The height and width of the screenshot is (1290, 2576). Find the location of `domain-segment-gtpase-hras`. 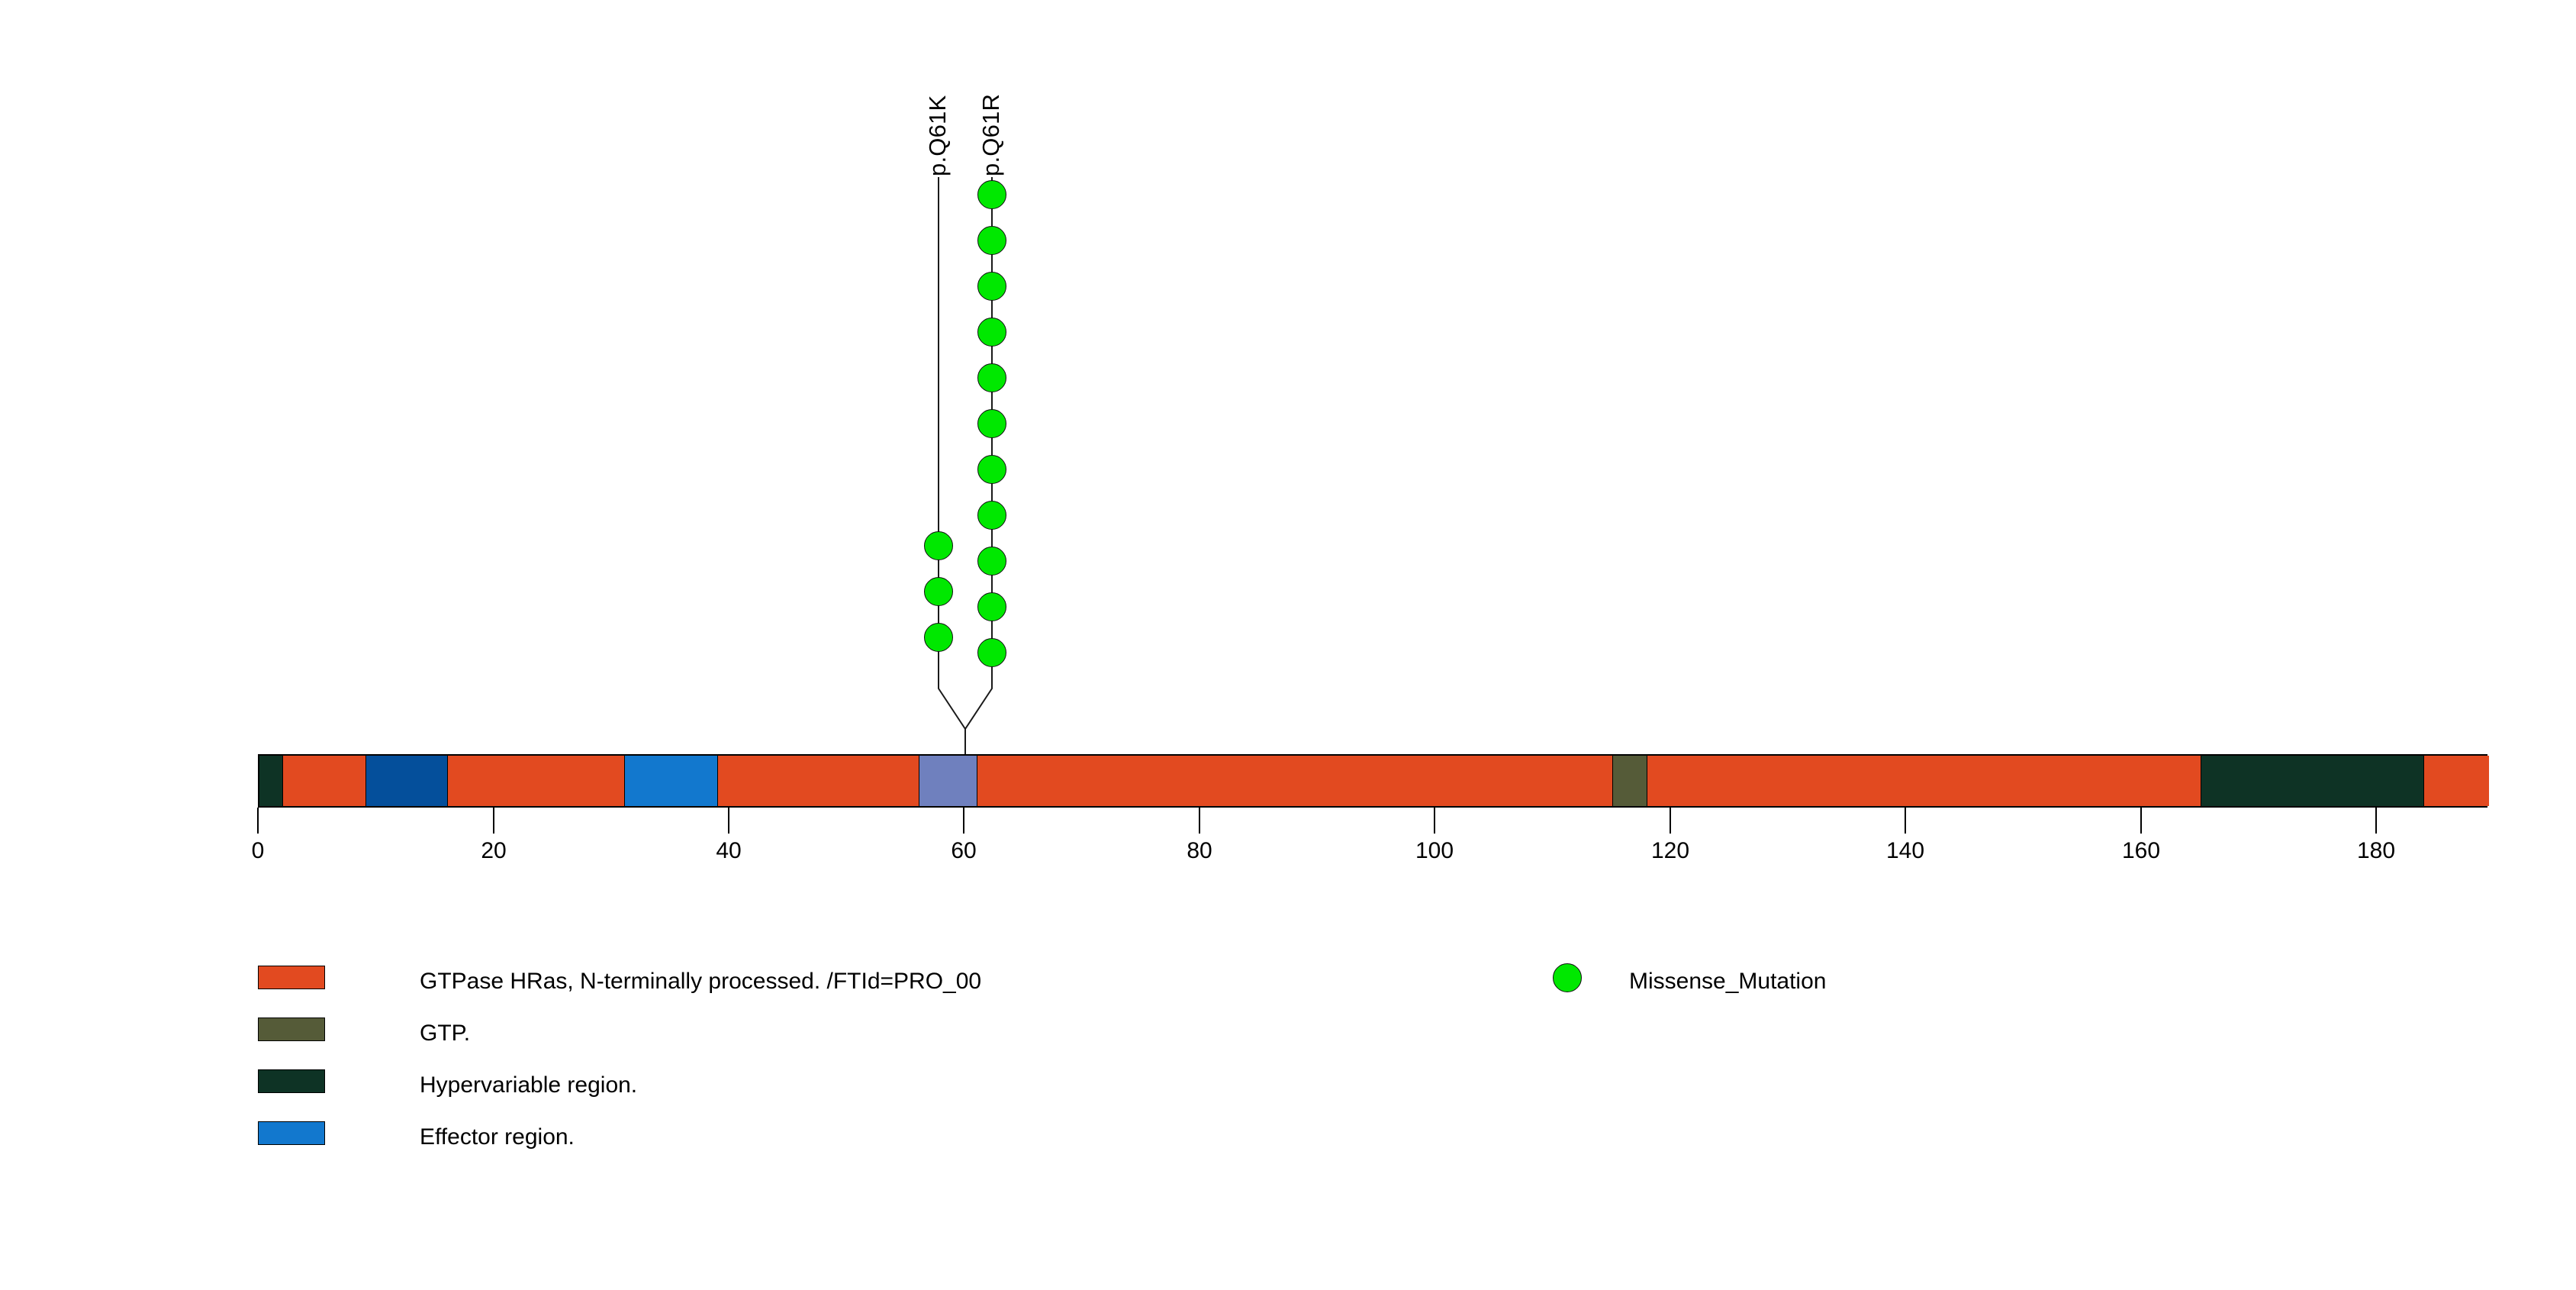

domain-segment-gtpase-hras is located at coordinates (1374, 781).